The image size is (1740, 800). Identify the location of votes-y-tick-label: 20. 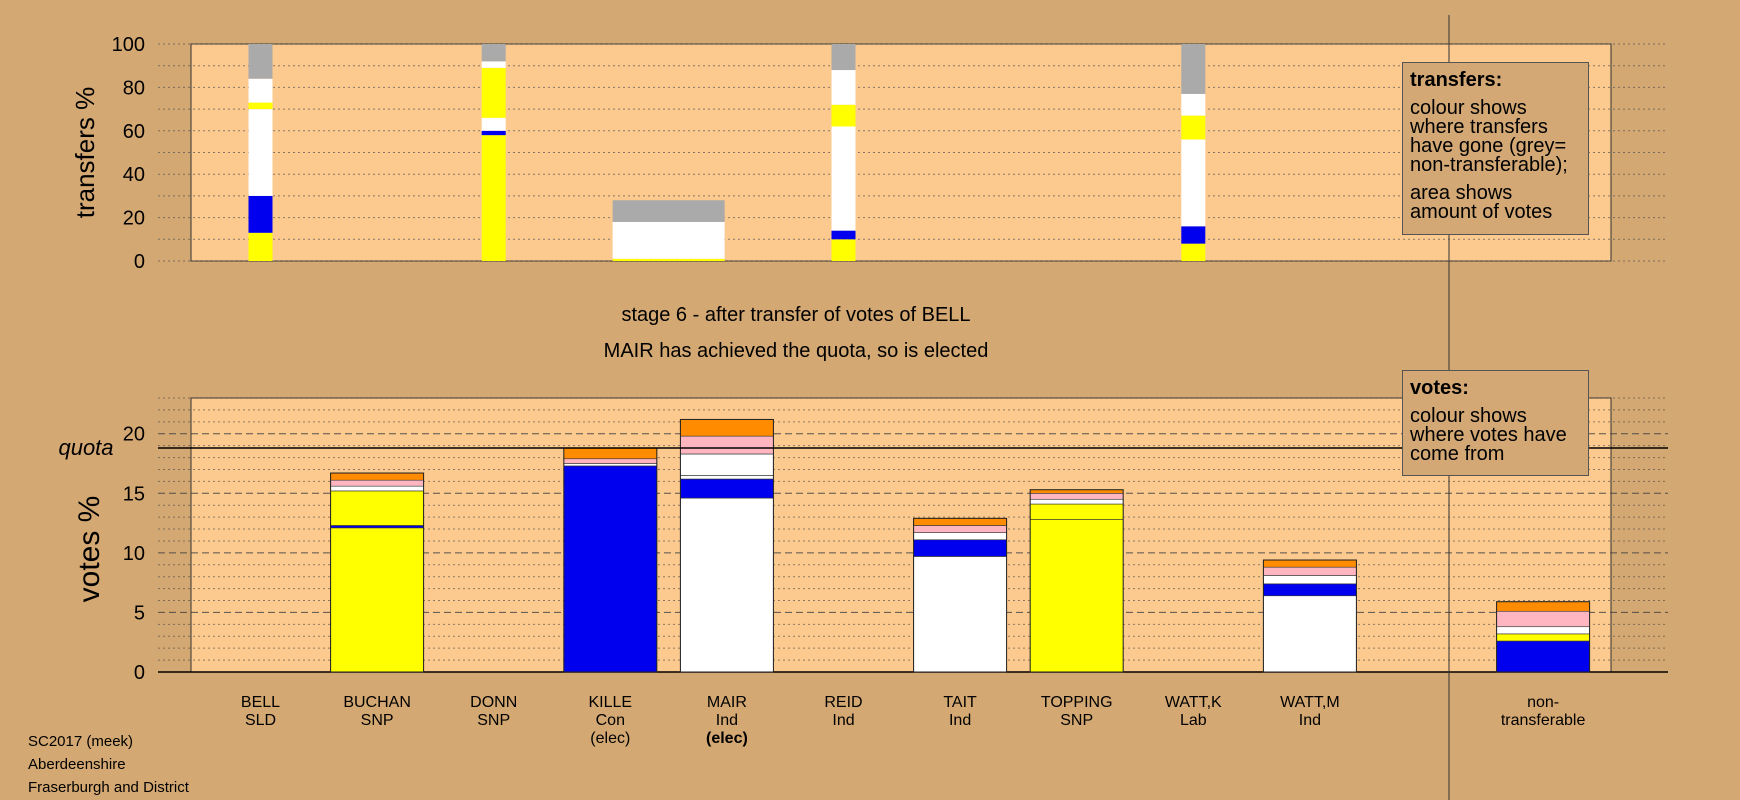
(134, 435).